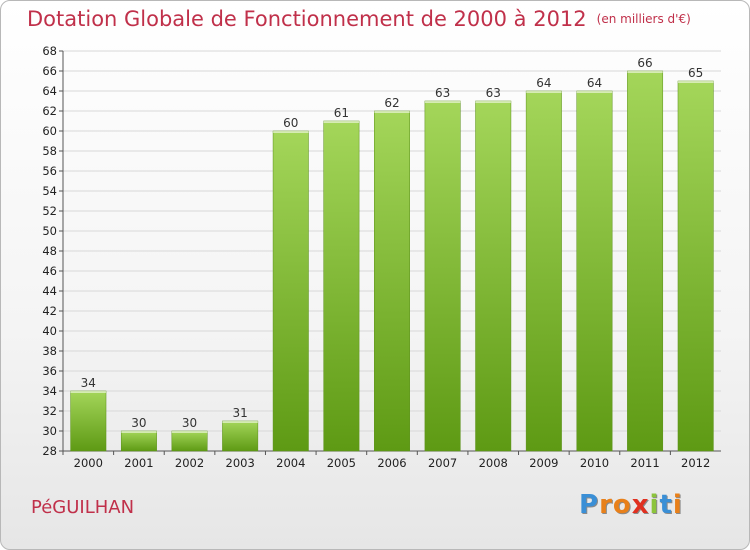 This screenshot has width=750, height=550. I want to click on x-tick-label: 2008, so click(493, 463).